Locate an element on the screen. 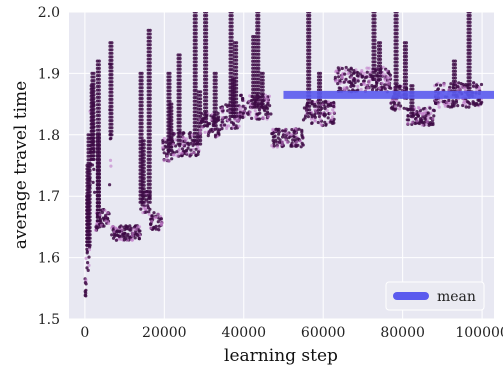 The image size is (503, 374). x-axis-label: learning step is located at coordinates (281, 356).